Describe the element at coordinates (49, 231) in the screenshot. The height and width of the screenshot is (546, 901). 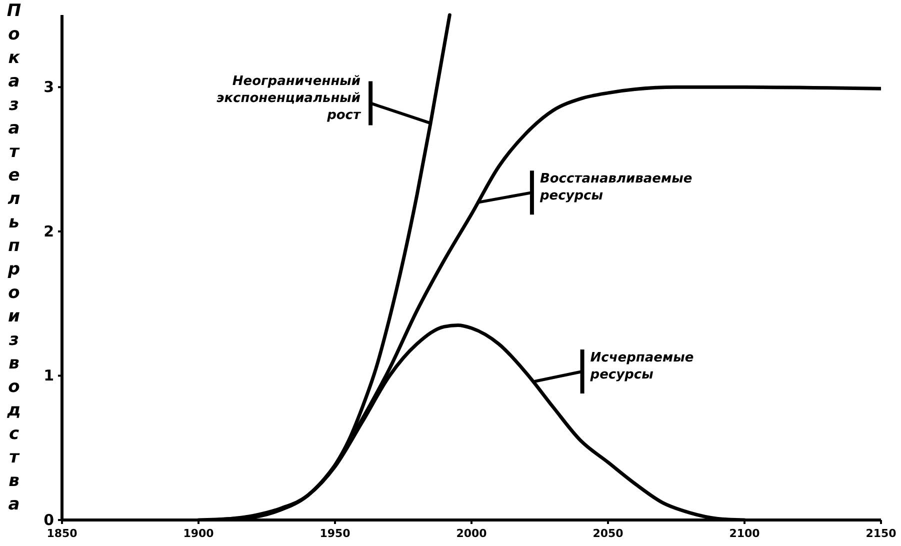
I see `y-tick-label: 2` at that location.